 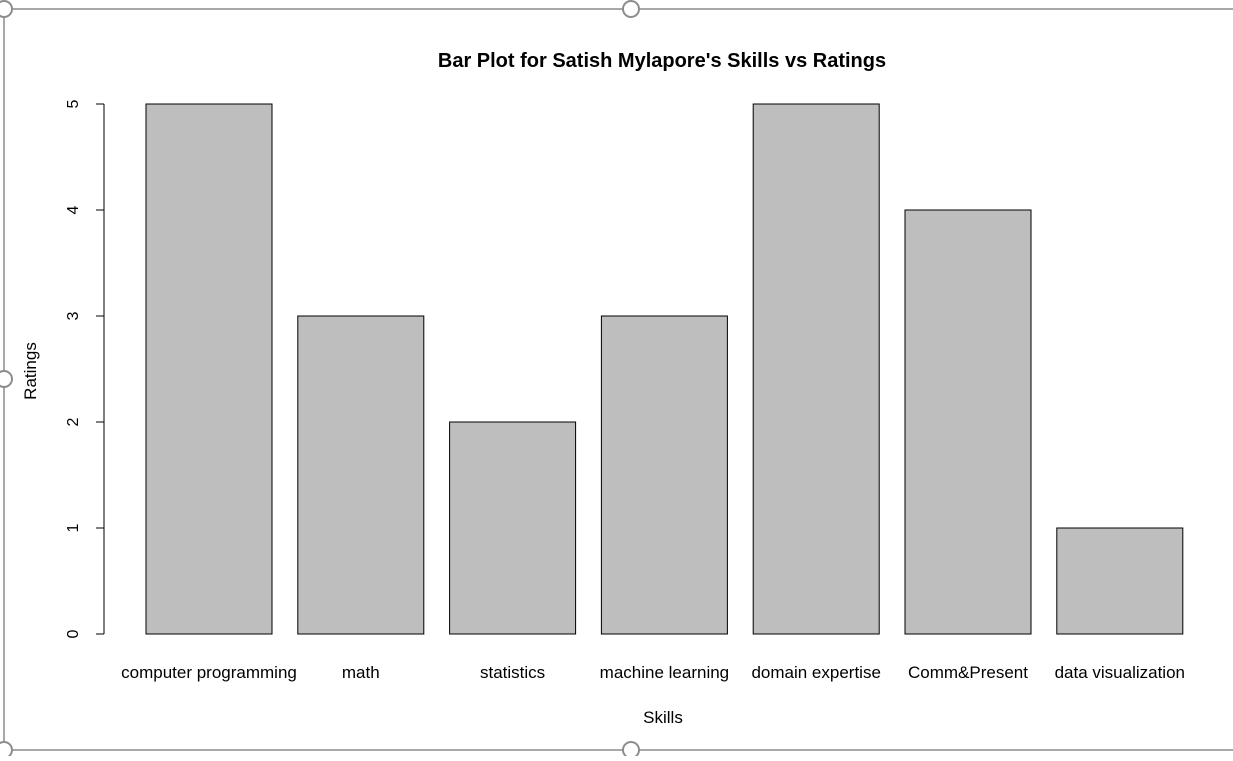 What do you see at coordinates (73, 315) in the screenshot?
I see `y-tick-label: 3` at bounding box center [73, 315].